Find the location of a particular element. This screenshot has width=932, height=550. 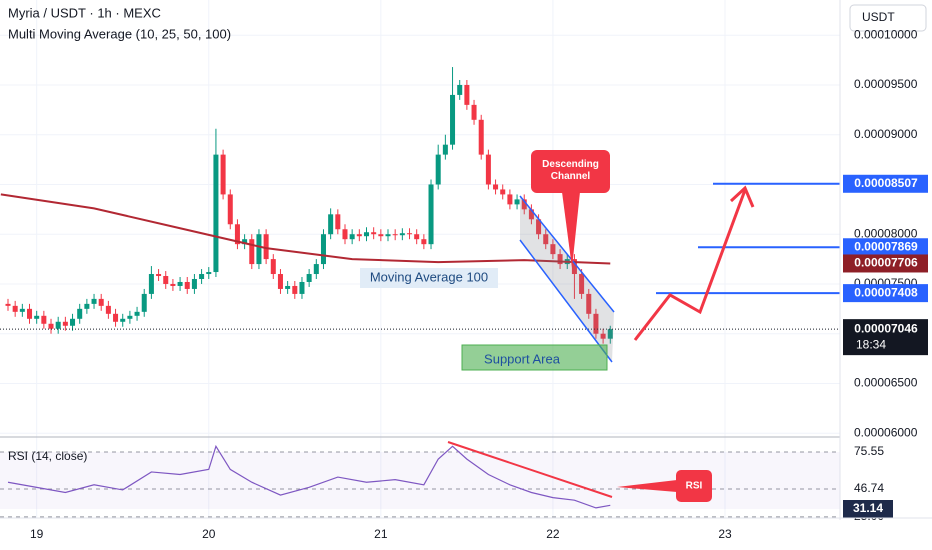

arrow-head is located at coordinates (742, 196).